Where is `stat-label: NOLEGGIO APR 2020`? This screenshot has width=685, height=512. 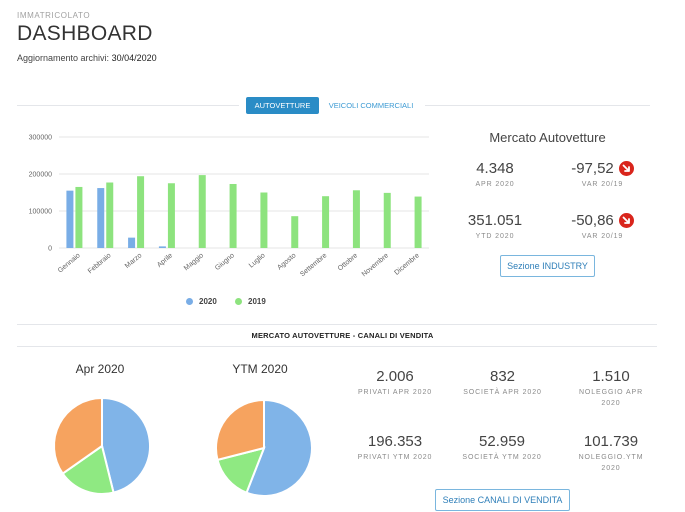
stat-label: NOLEGGIO APR 2020 is located at coordinates (611, 398).